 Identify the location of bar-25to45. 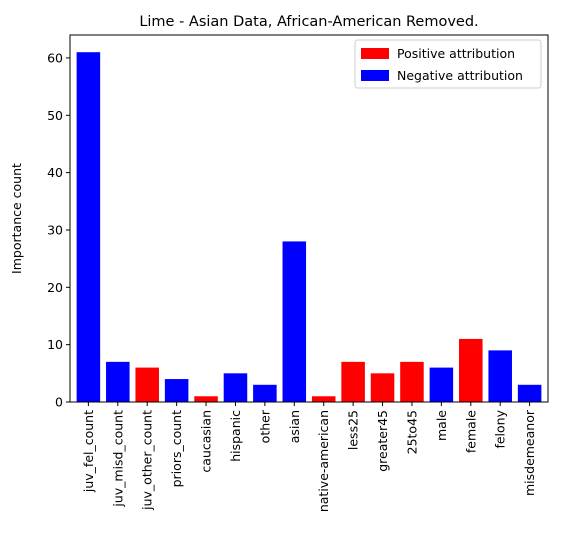
(412, 381).